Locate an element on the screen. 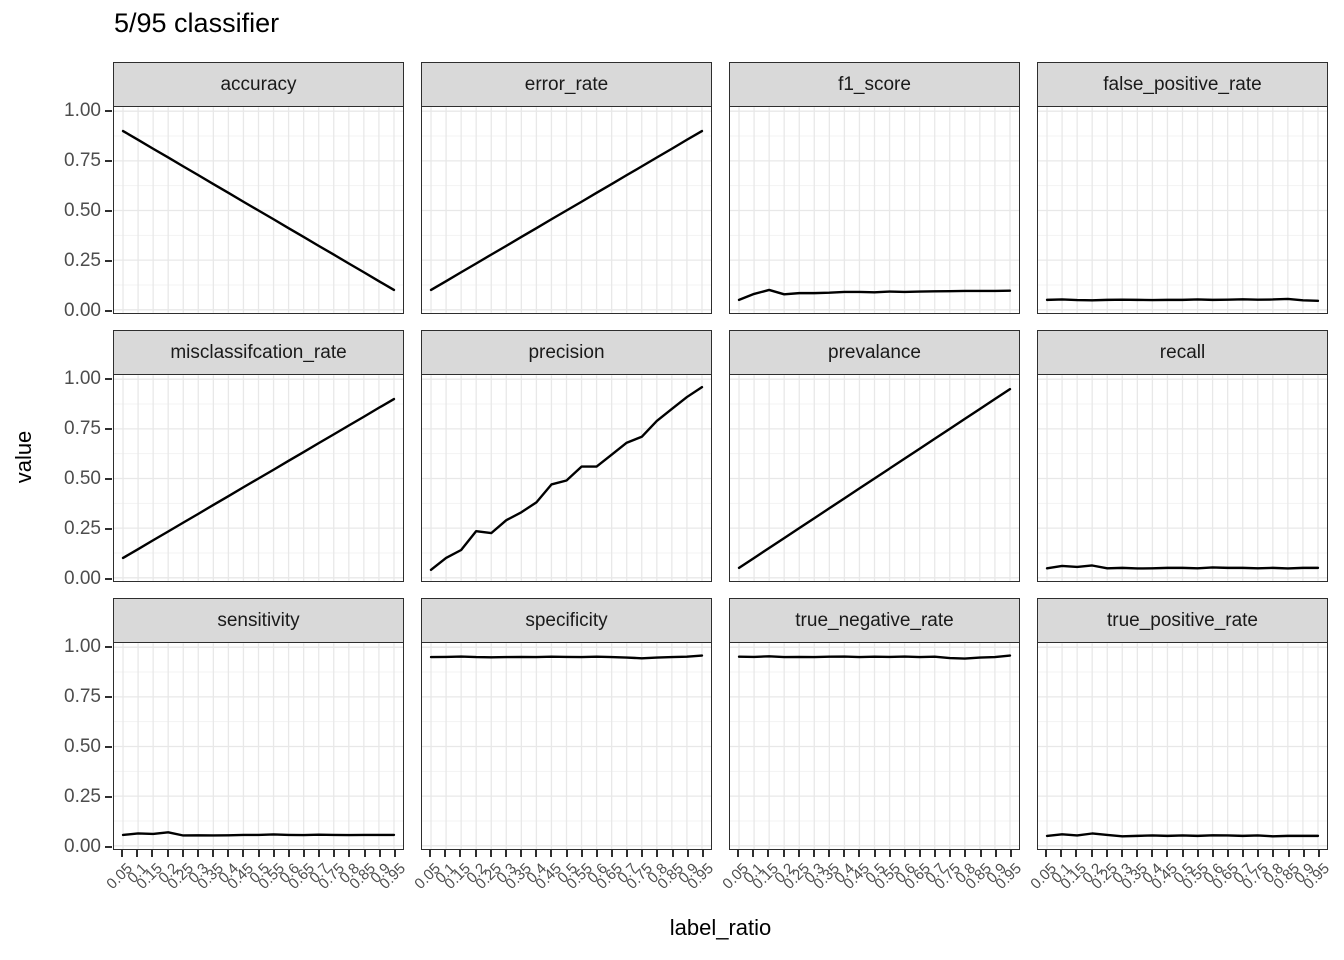  facet-strip: false_positive_rate is located at coordinates (1182, 84).